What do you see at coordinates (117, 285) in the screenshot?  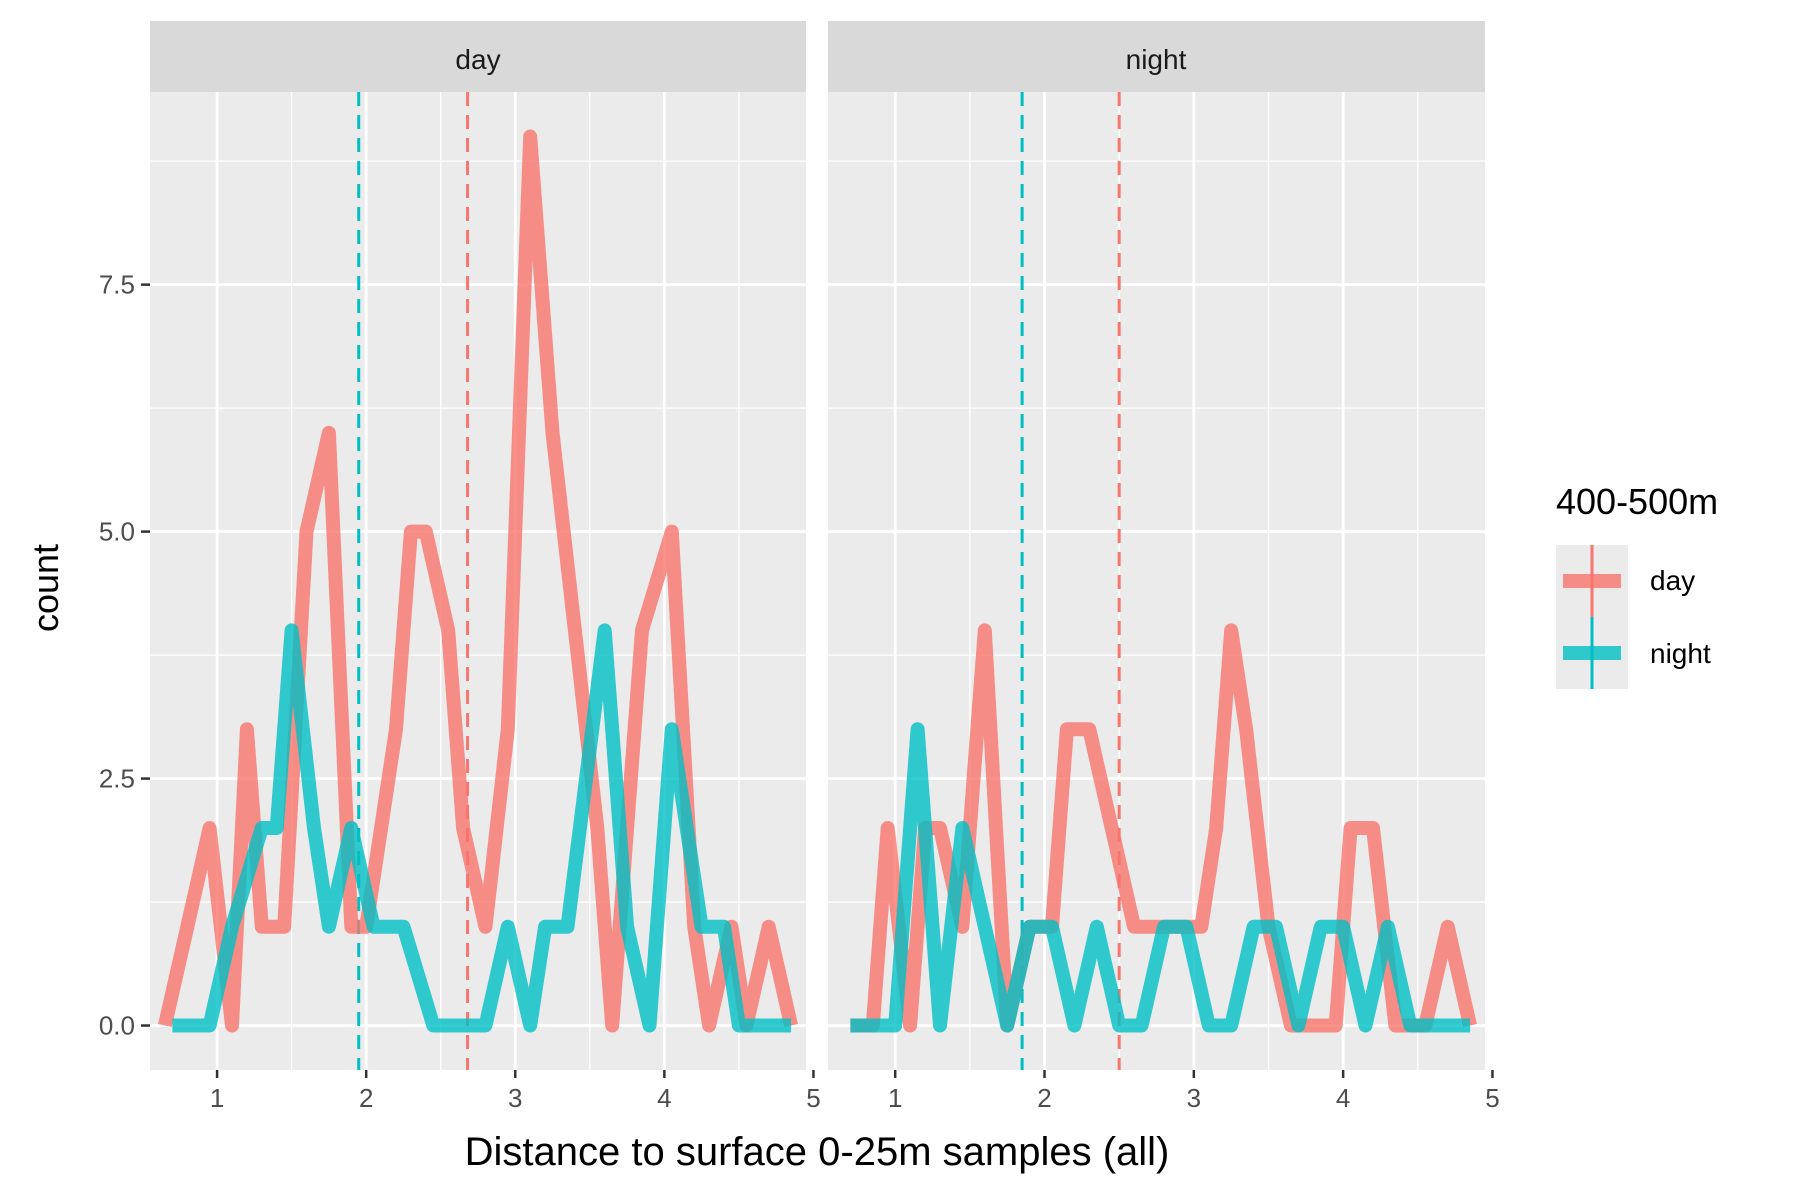 I see `y-tick-label: 7.5` at bounding box center [117, 285].